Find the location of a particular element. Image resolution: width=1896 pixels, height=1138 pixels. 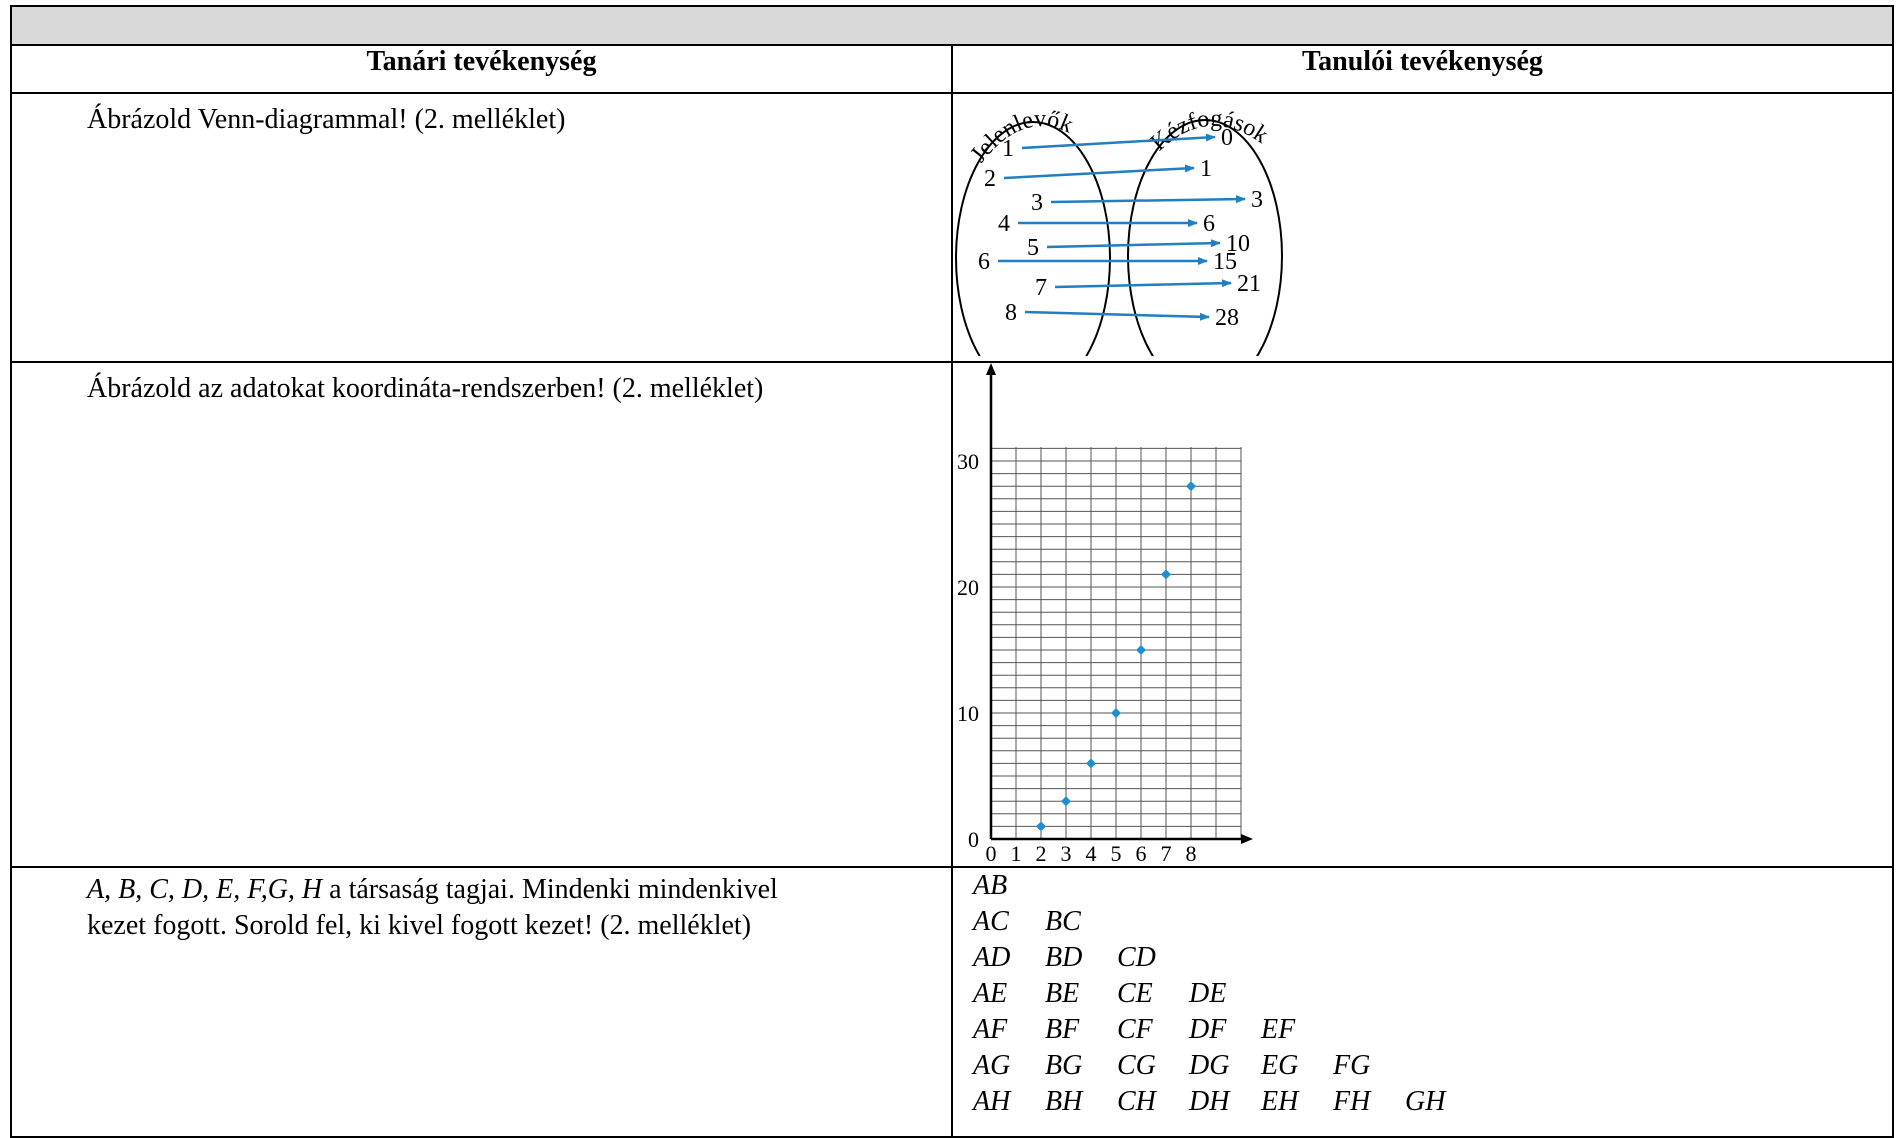

handshake-pair: BH is located at coordinates (1064, 1101).